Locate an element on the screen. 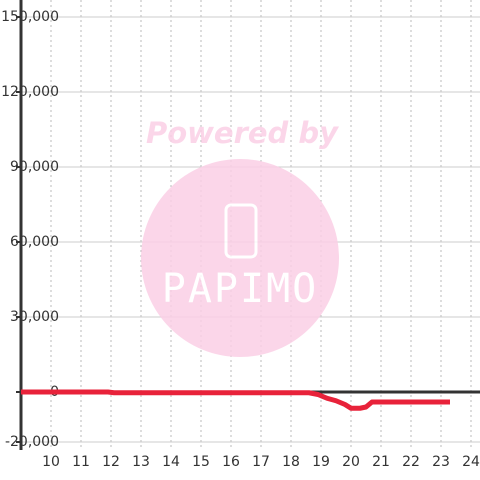 This screenshot has height=480, width=480. x-tick-label: 21 is located at coordinates (381, 462).